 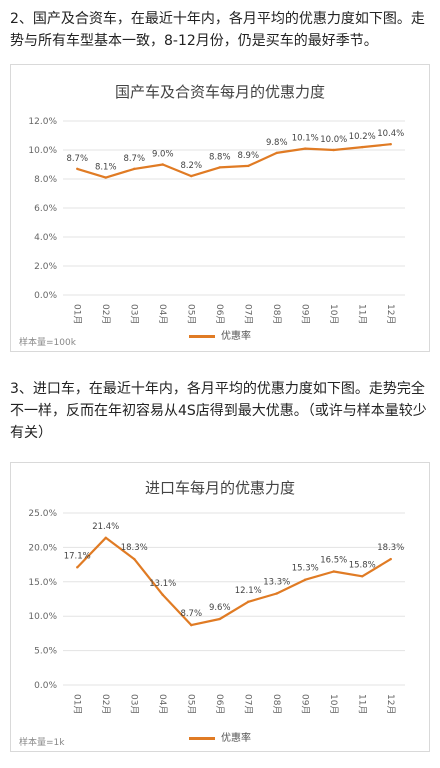 What do you see at coordinates (220, 157) in the screenshot?
I see `data-label: 8.8%` at bounding box center [220, 157].